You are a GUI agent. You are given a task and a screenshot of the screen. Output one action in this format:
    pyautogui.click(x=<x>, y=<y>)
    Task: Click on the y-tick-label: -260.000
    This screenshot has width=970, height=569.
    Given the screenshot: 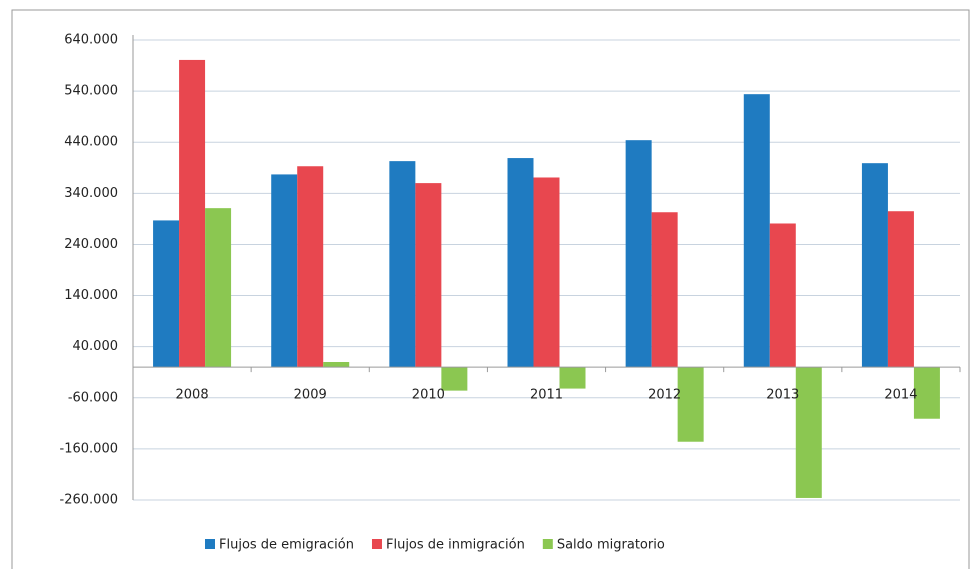 What is the action you would take?
    pyautogui.click(x=89, y=500)
    